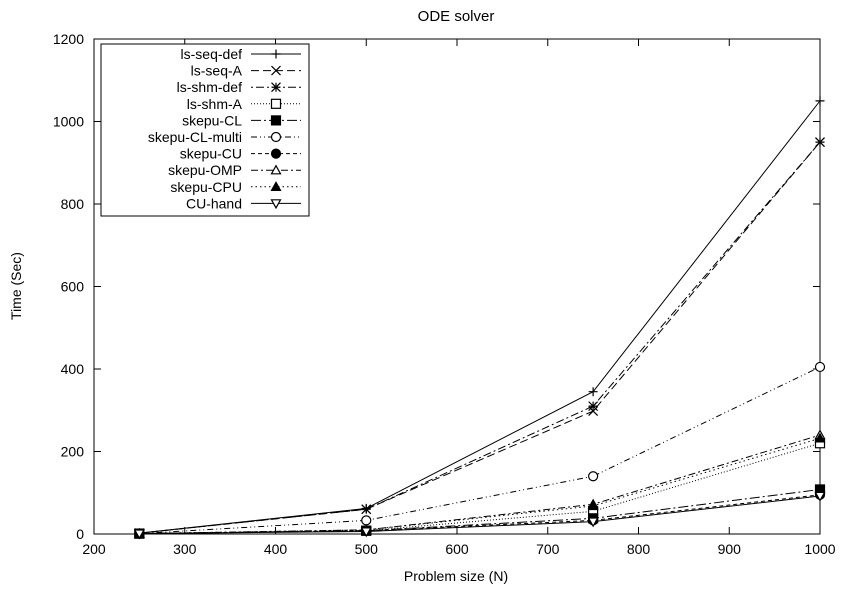 This screenshot has width=862, height=598. What do you see at coordinates (205, 170) in the screenshot?
I see `legend-label: skepu-OMP` at bounding box center [205, 170].